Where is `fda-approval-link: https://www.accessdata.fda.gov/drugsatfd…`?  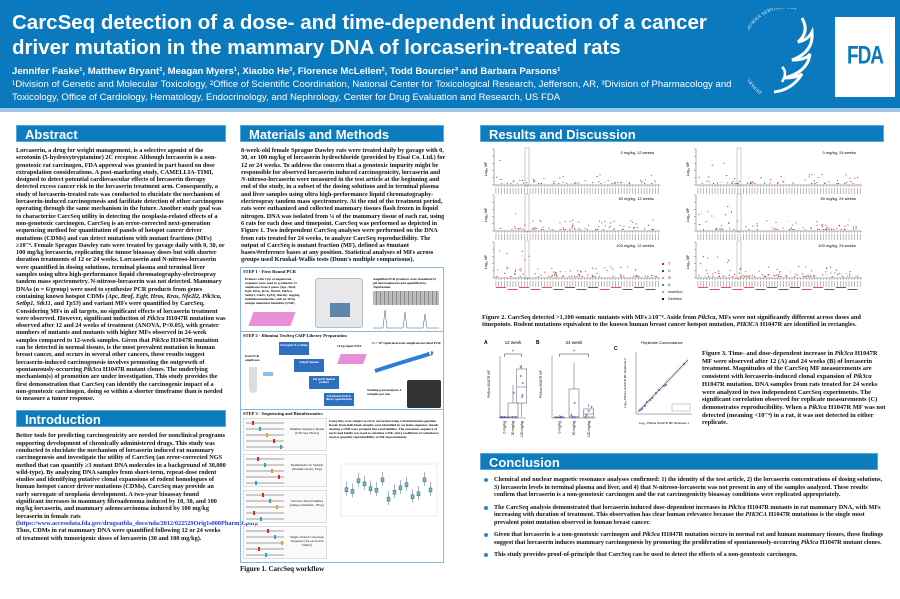
fda-approval-link: https://www.accessdata.fda.gov/drugsatfd… is located at coordinates (136, 523).